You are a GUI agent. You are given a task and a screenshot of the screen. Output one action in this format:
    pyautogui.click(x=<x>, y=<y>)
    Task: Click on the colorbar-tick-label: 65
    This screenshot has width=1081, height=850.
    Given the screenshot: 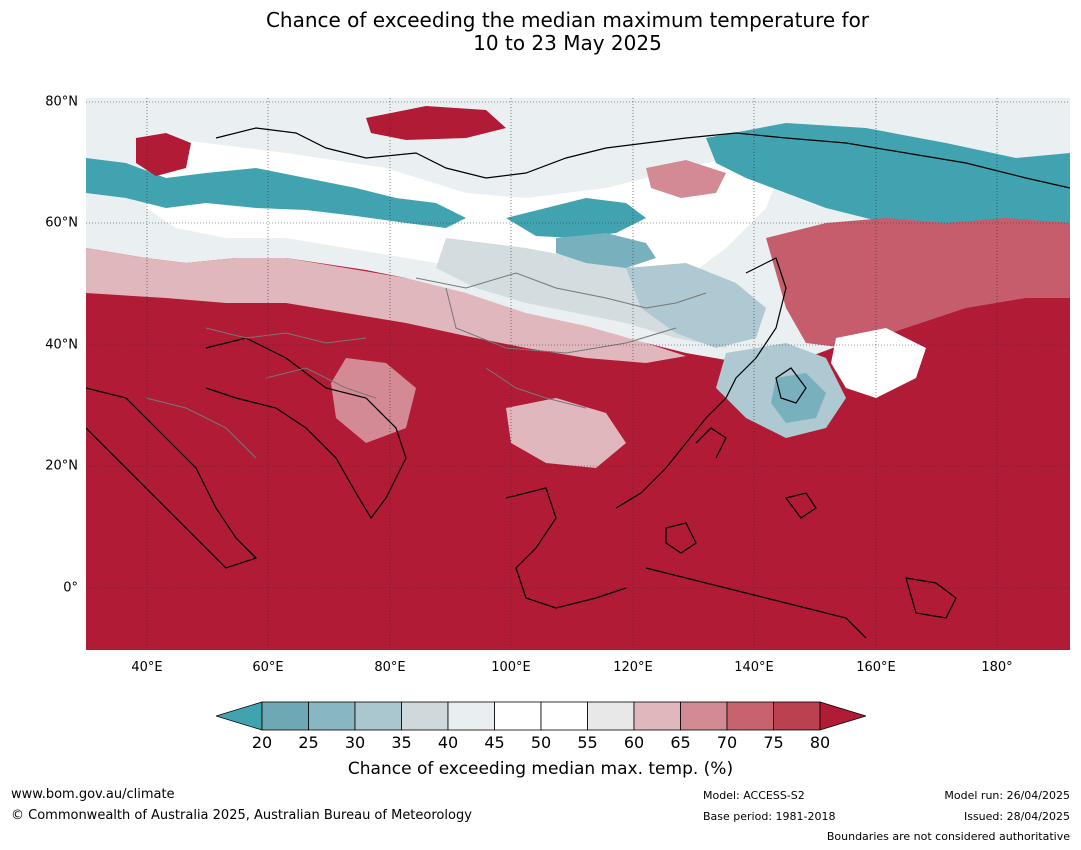 What is the action you would take?
    pyautogui.click(x=680, y=742)
    